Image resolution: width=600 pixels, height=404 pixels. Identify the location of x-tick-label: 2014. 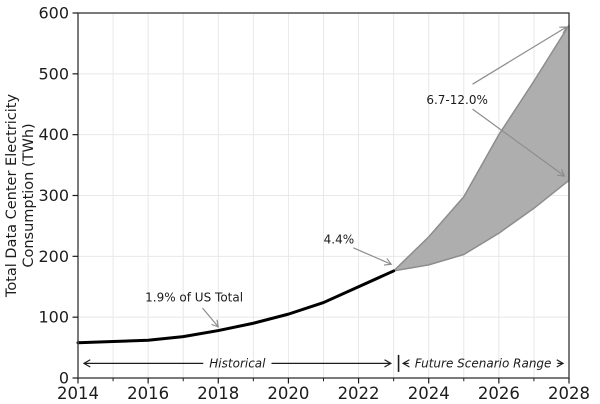
(78, 393).